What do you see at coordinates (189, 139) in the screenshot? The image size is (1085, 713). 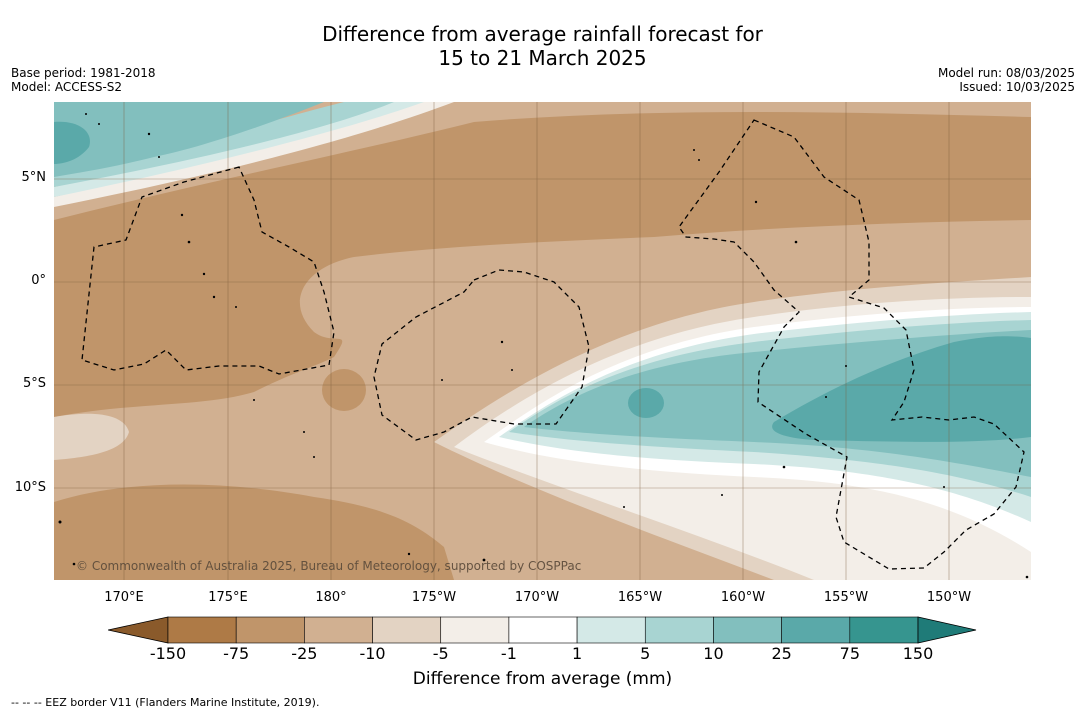 I see `region-wet-mid-north` at bounding box center [189, 139].